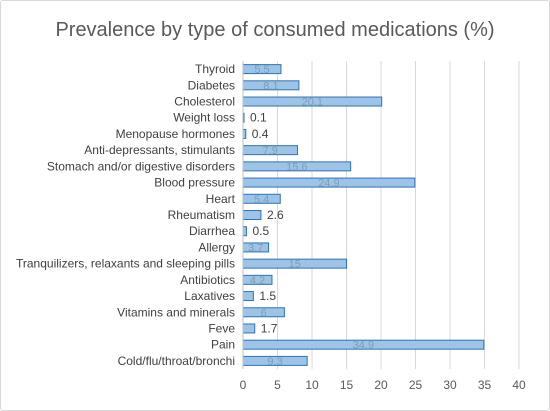 This screenshot has width=550, height=411. I want to click on data-label: 0.4, so click(260, 134).